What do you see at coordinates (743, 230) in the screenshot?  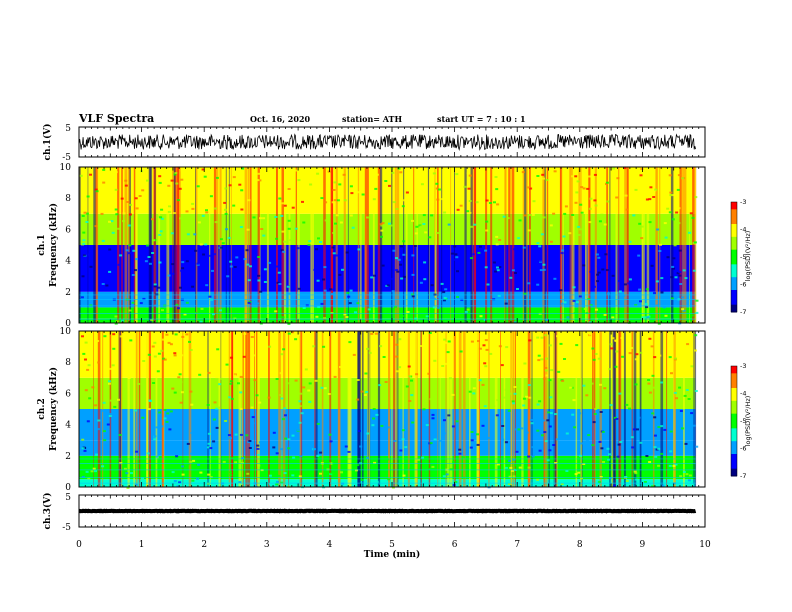 I see `colorbar-tick-label: -4` at bounding box center [743, 230].